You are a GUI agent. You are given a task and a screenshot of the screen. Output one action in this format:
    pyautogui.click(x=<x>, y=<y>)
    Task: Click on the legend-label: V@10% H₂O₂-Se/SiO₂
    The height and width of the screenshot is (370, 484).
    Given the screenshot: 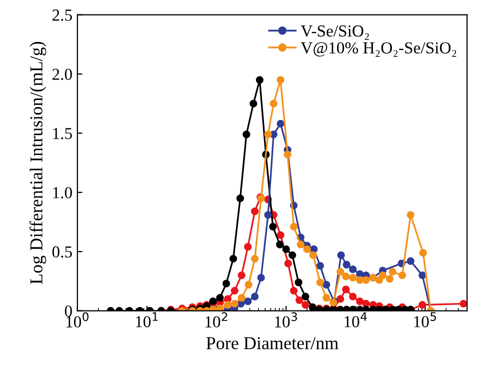 What is the action you would take?
    pyautogui.click(x=378, y=49)
    